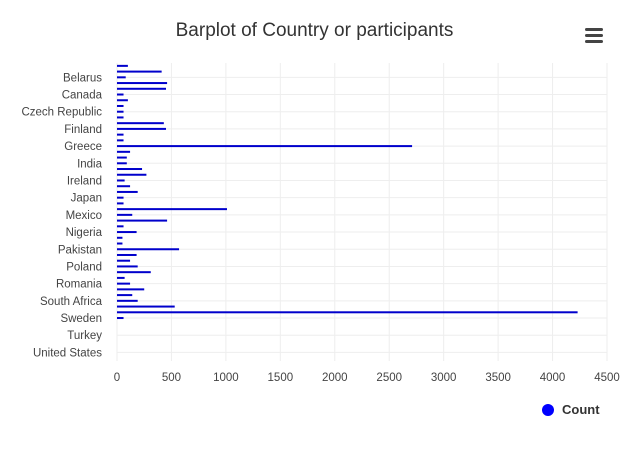 This screenshot has height=452, width=629. I want to click on y-tick-label: Czech Republic, so click(61, 113).